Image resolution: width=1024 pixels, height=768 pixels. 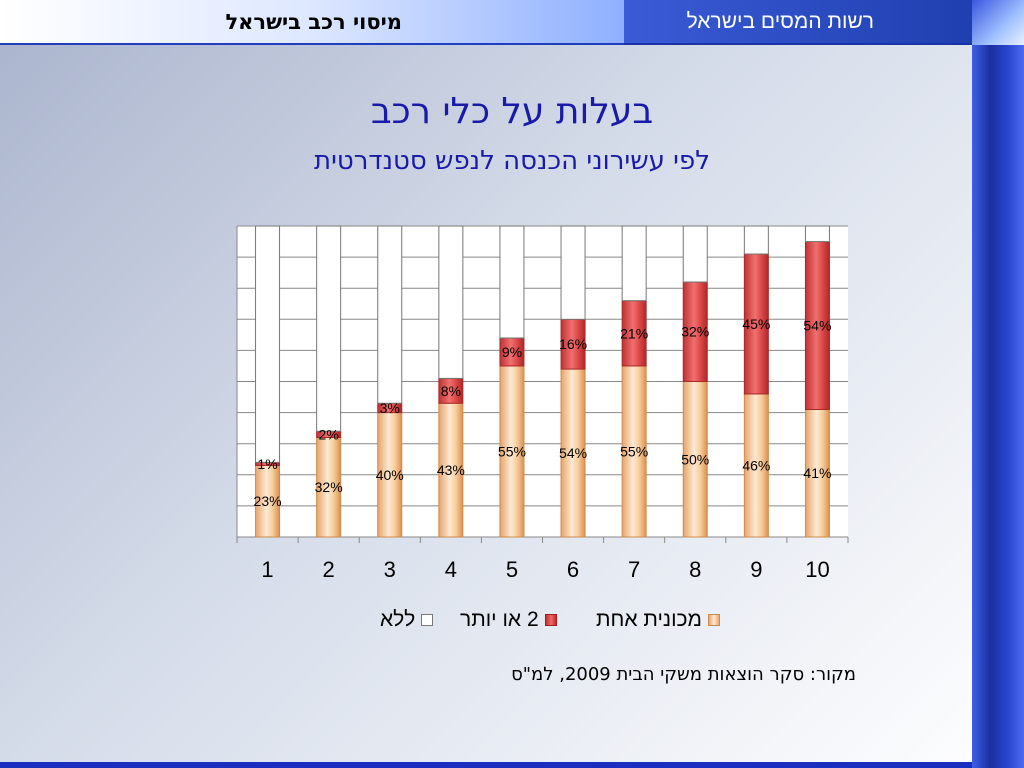 What do you see at coordinates (634, 569) in the screenshot?
I see `x-tick-label: 7` at bounding box center [634, 569].